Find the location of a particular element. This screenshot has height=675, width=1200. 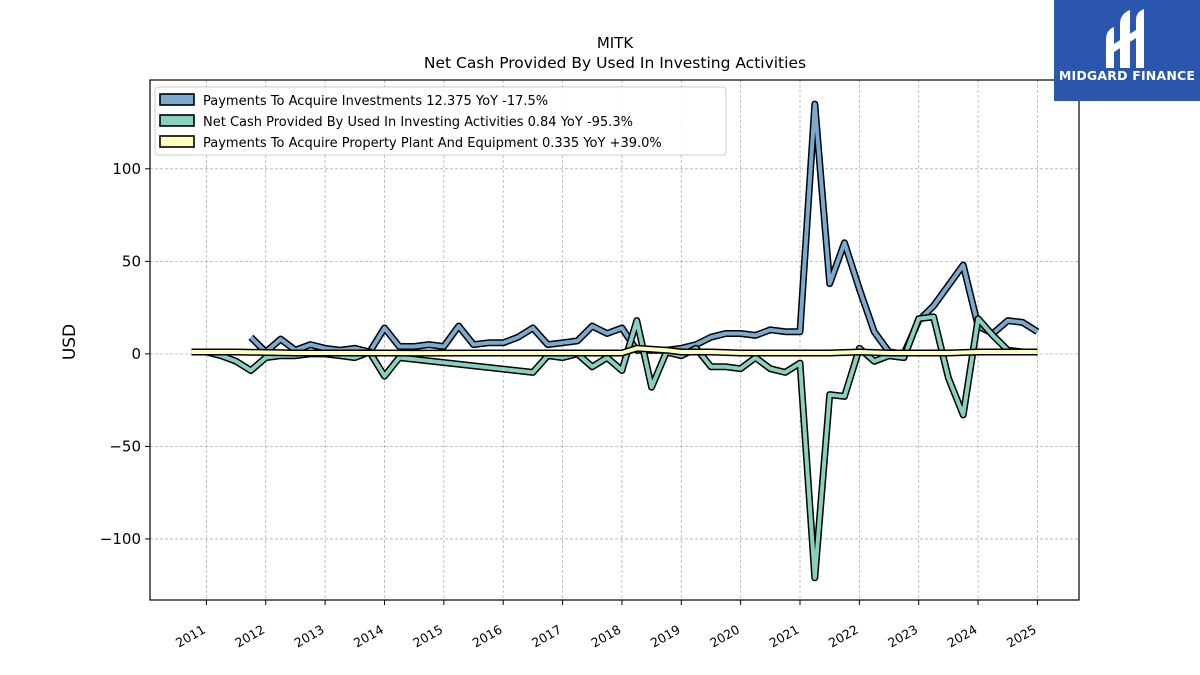

x-tick-label: 2012 is located at coordinates (249, 636).